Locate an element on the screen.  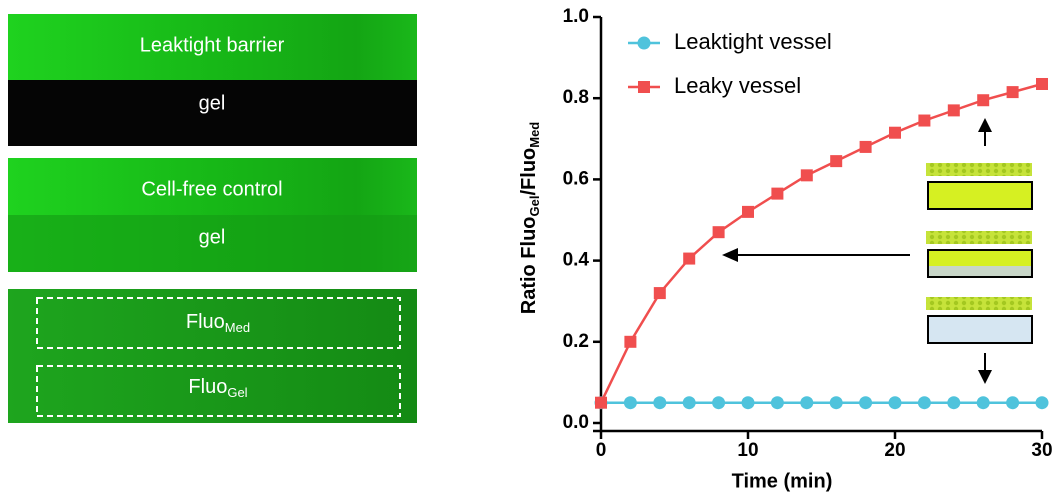
panel-label: Cell-free control is located at coordinates (211, 189).